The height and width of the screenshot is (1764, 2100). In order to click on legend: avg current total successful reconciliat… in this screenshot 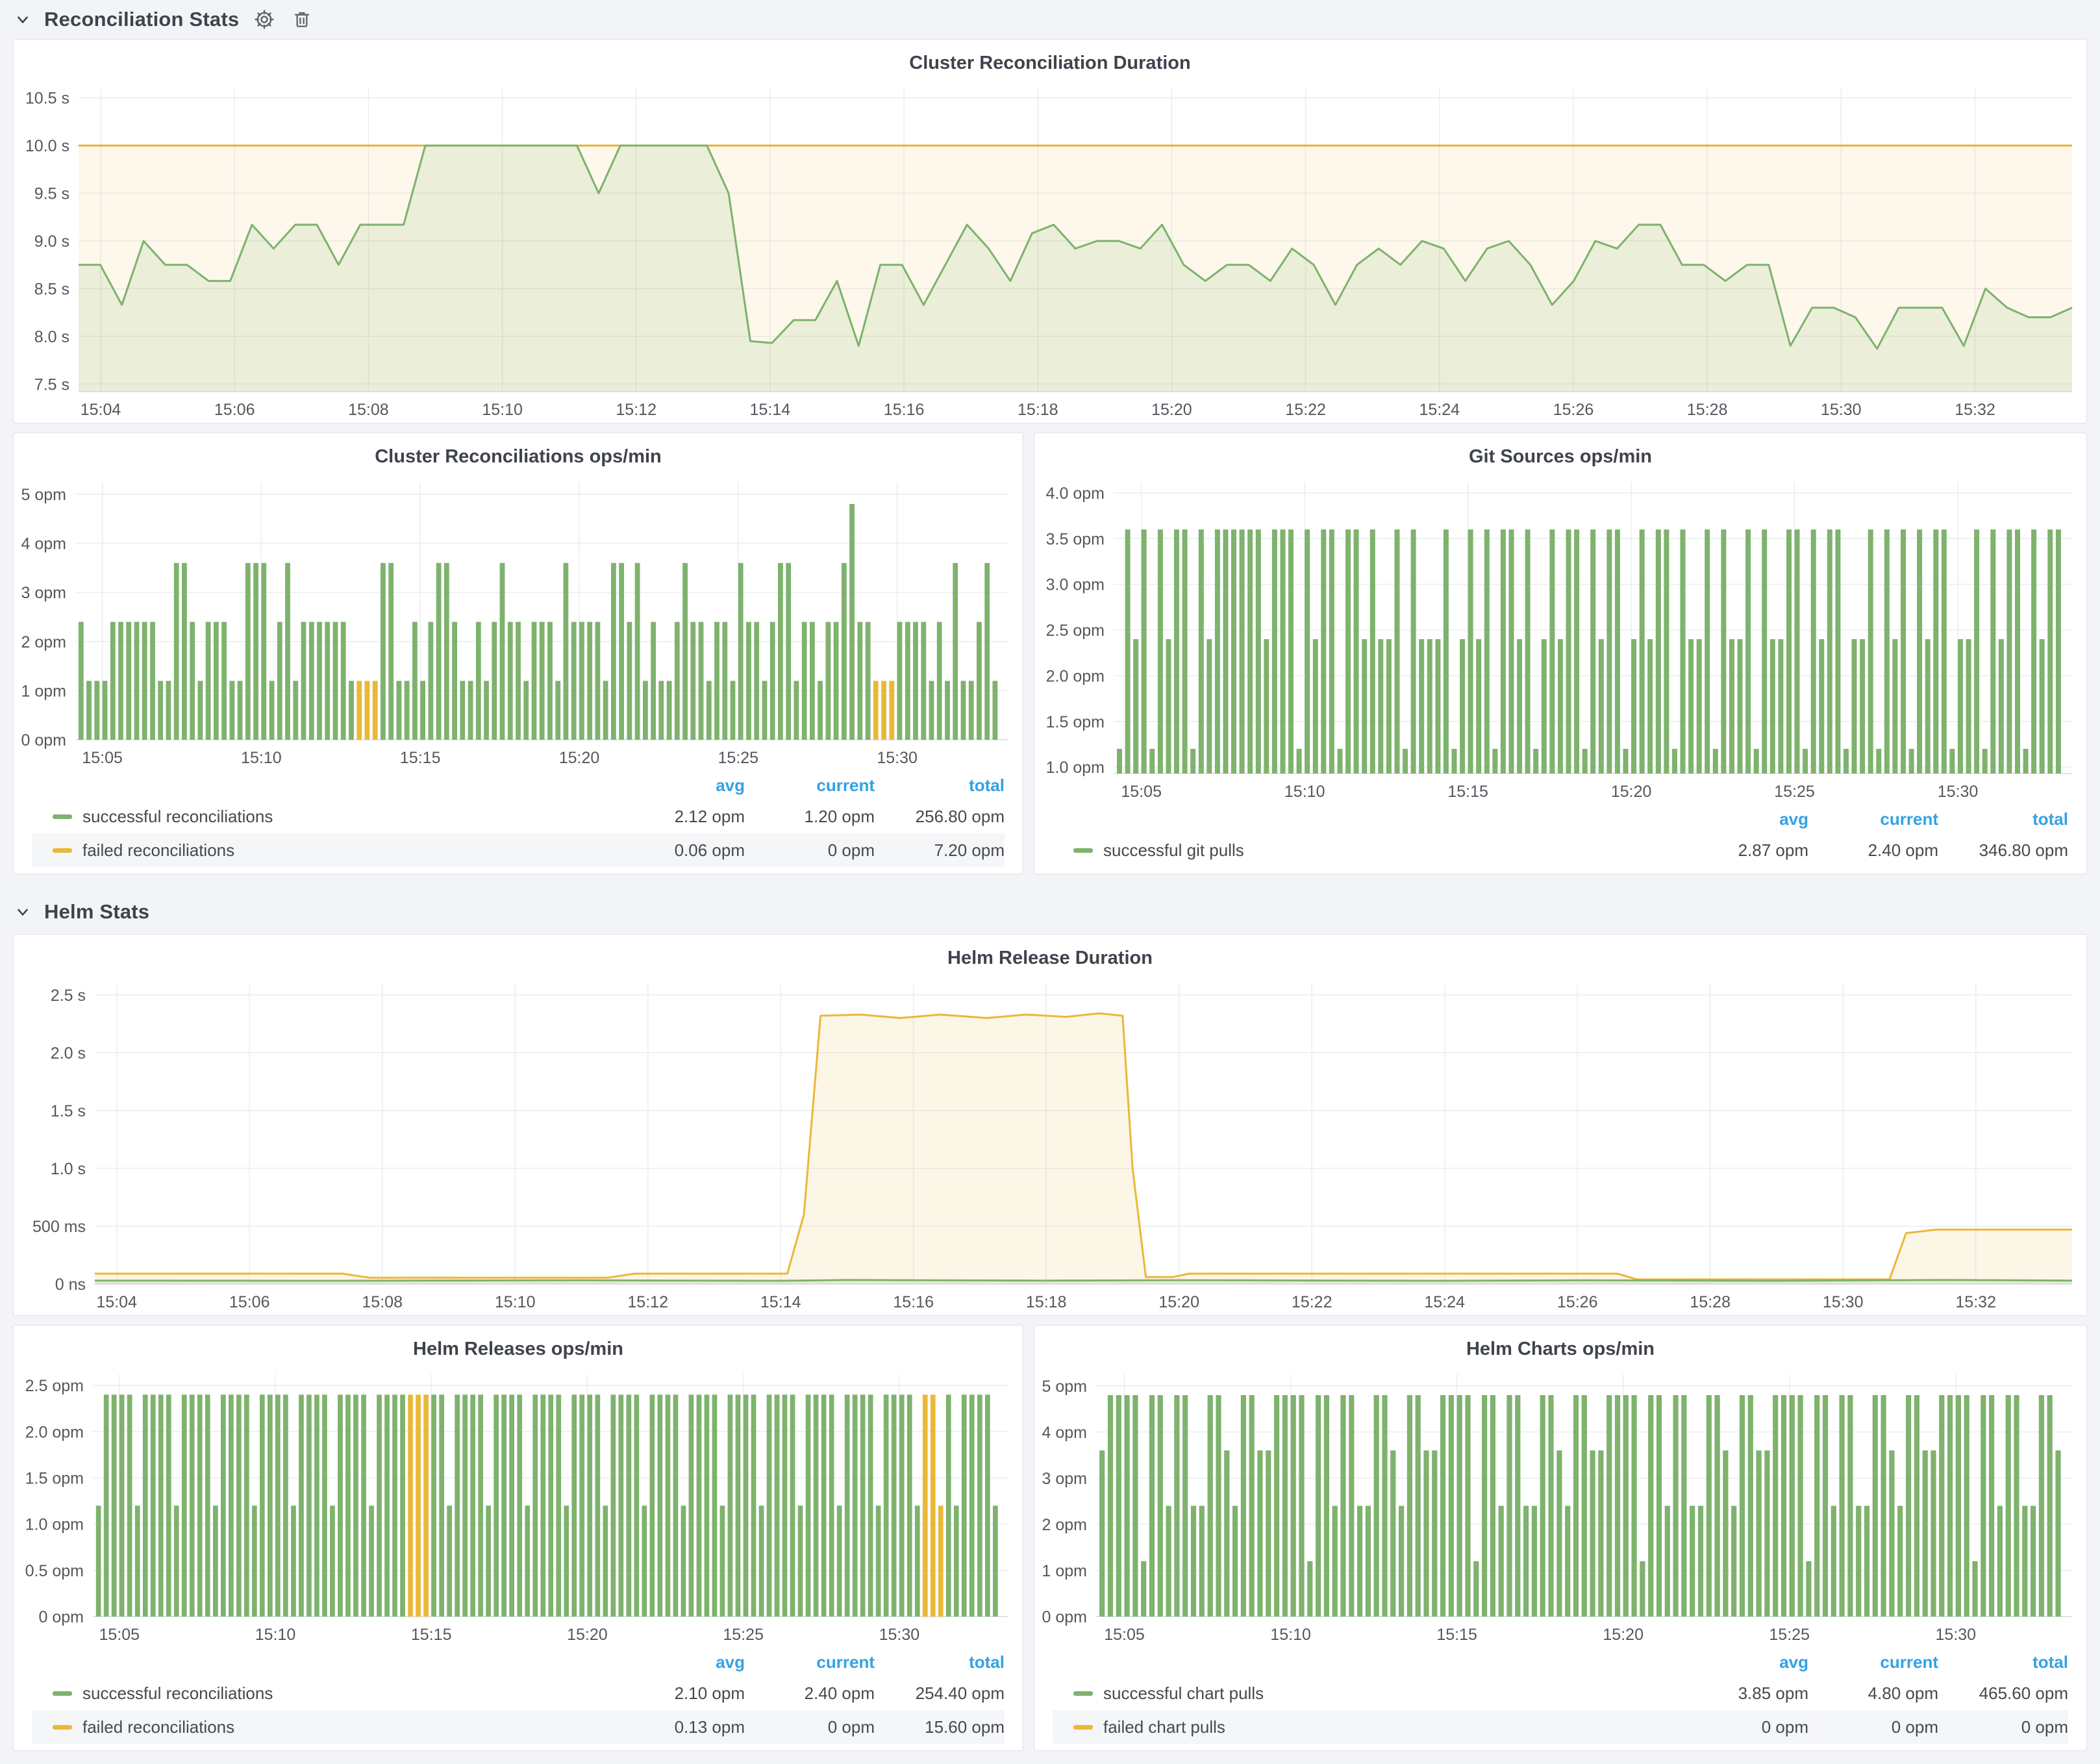, I will do `click(518, 822)`.